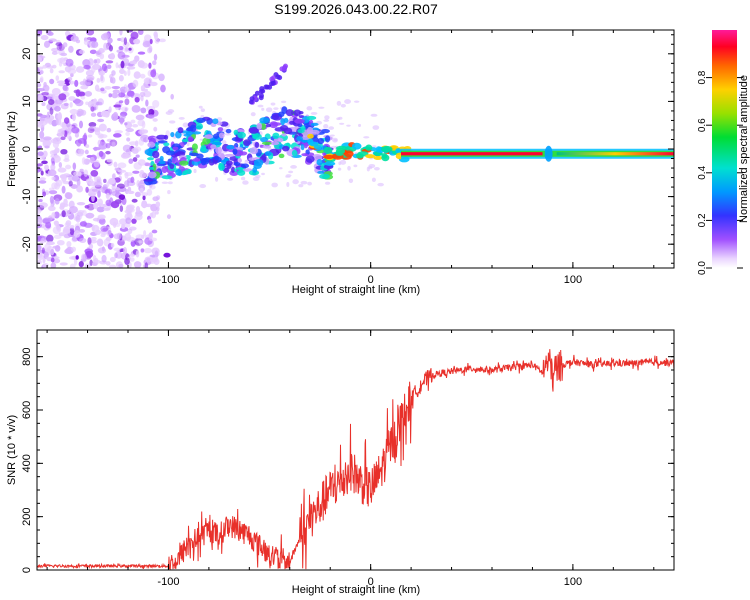 The height and width of the screenshot is (600, 750). I want to click on colorbar-tick-label: 0.8, so click(702, 77).